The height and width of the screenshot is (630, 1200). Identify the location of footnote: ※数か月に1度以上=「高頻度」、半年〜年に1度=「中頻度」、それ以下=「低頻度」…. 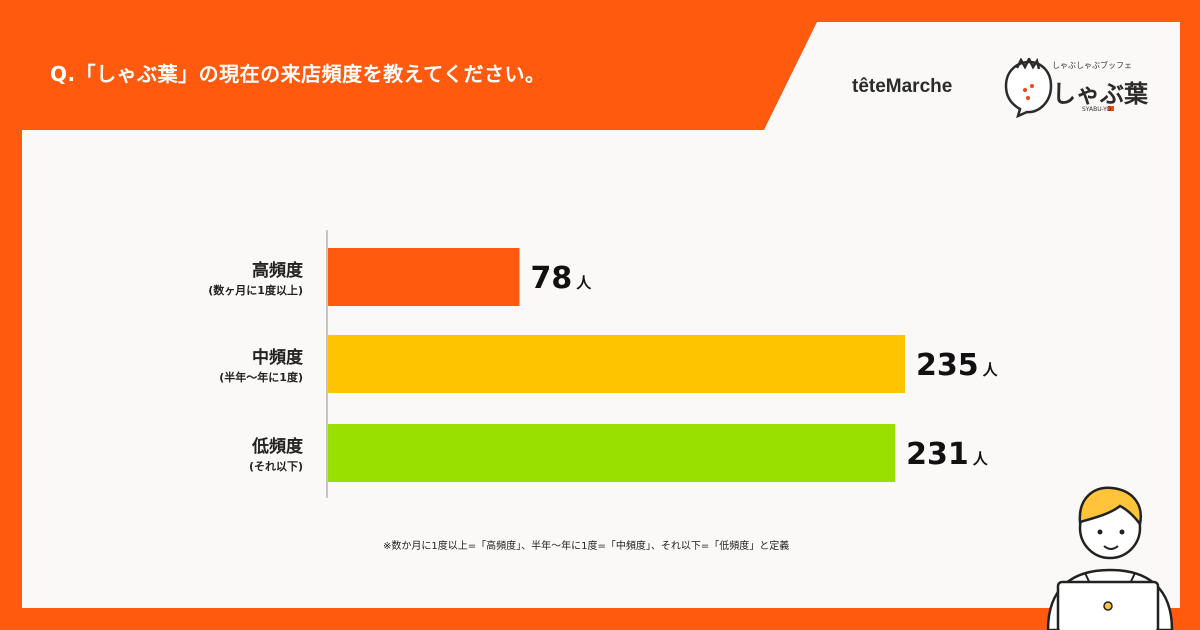
(586, 546).